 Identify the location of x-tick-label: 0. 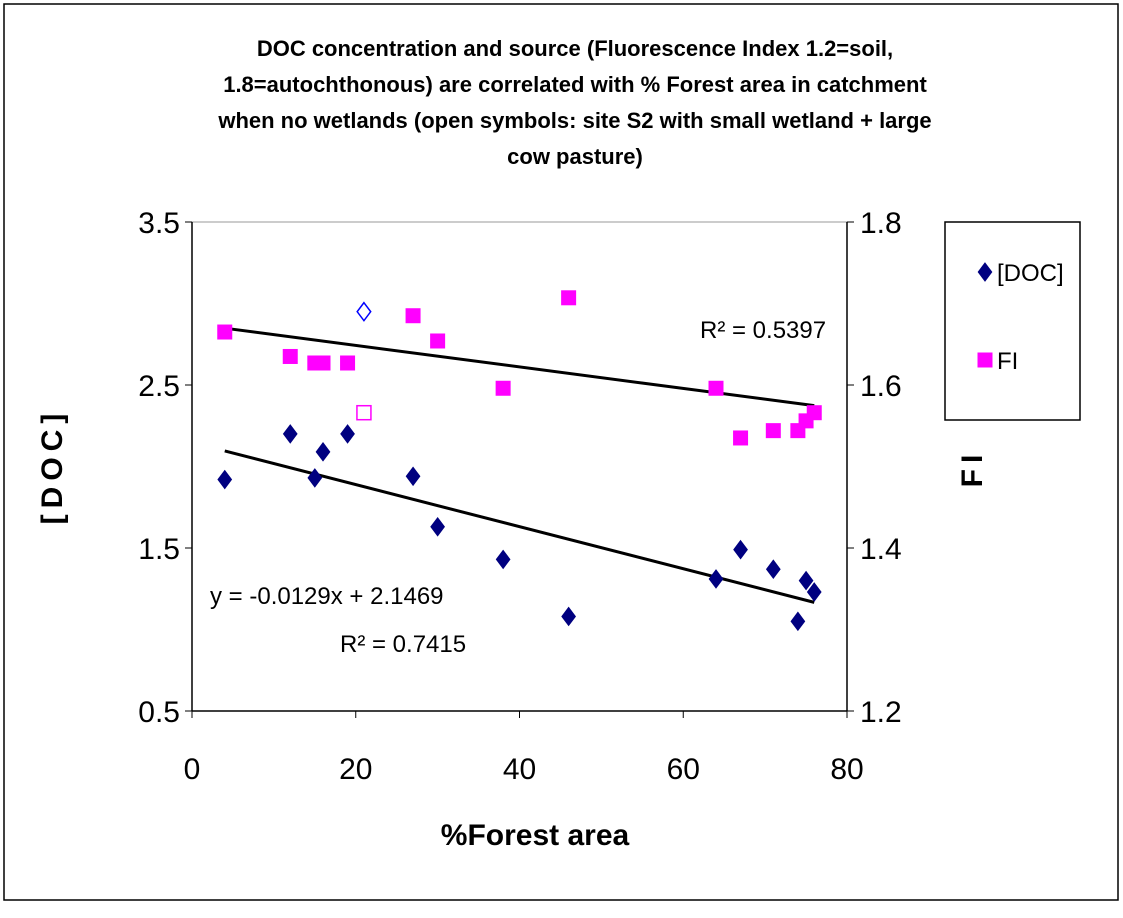
(192, 769).